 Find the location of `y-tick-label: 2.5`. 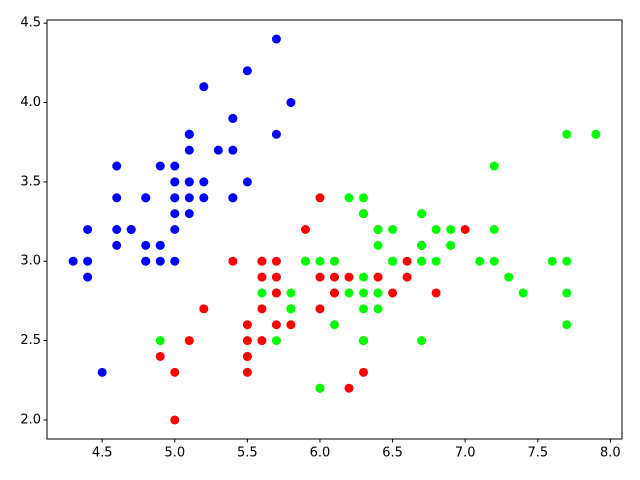

y-tick-label: 2.5 is located at coordinates (30, 340).